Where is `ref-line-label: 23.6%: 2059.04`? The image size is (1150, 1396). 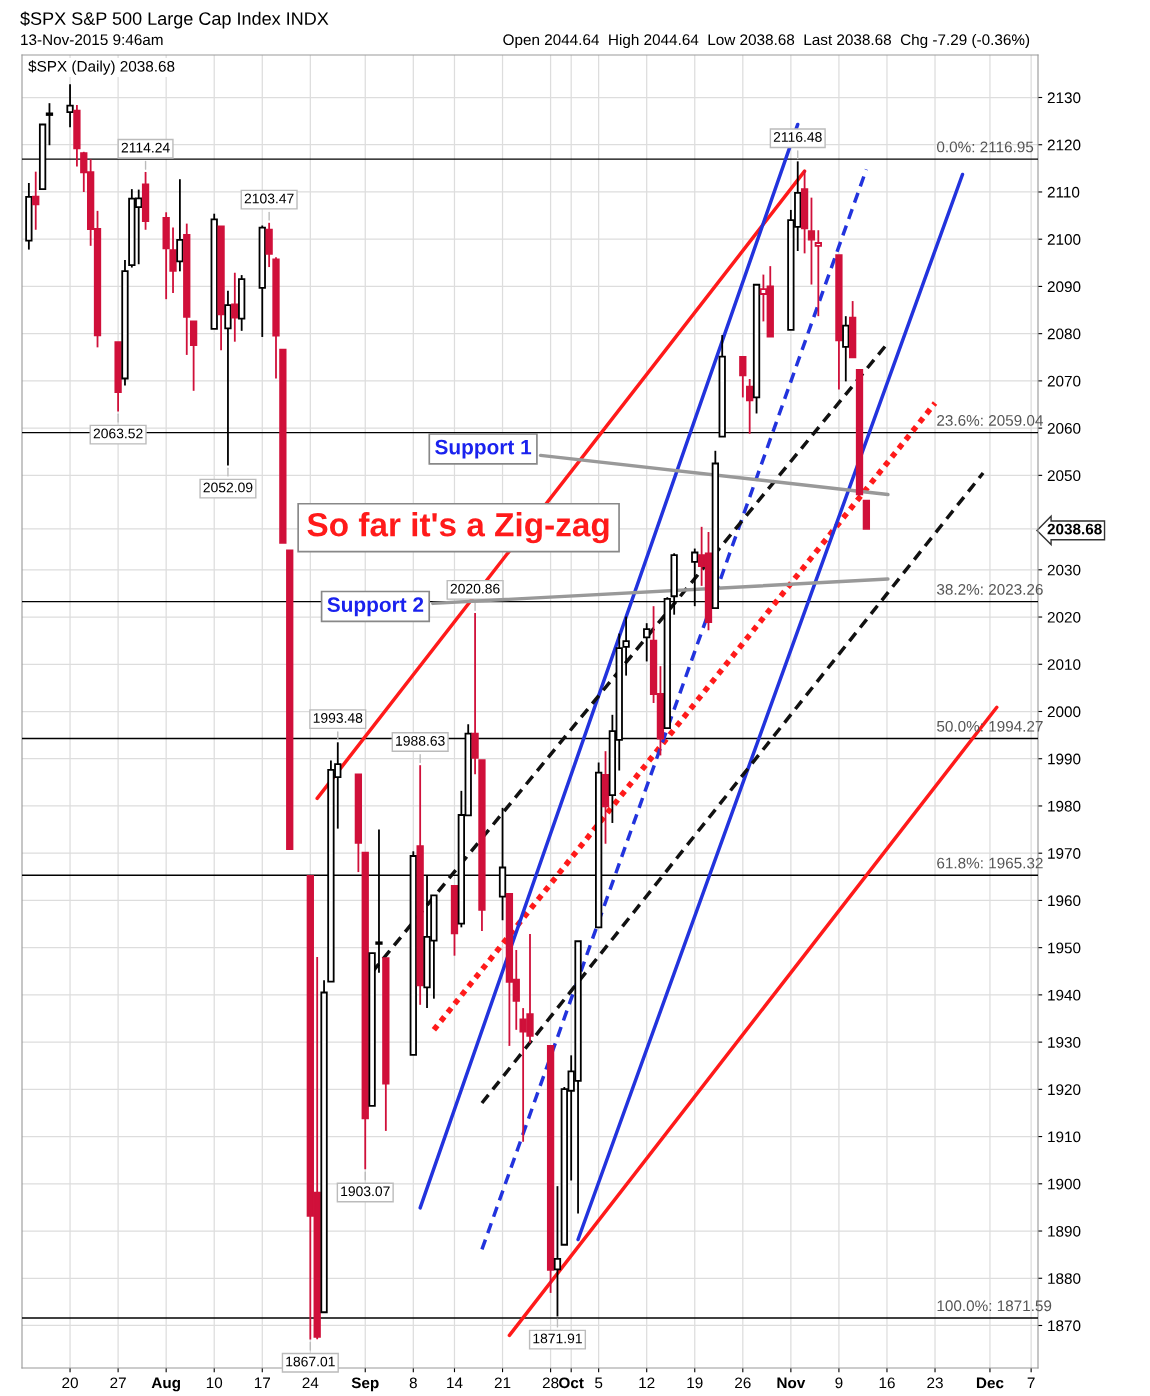 ref-line-label: 23.6%: 2059.04 is located at coordinates (990, 420).